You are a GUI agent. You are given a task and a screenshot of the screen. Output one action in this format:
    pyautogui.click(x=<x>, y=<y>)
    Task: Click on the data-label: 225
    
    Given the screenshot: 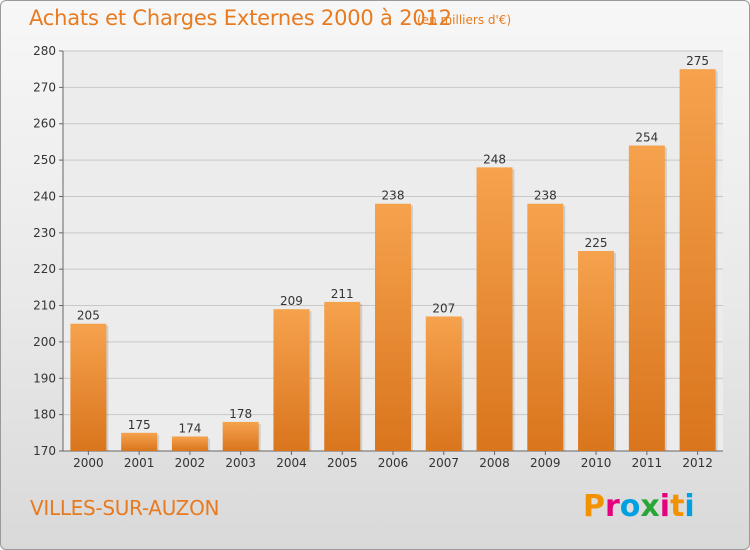 What is the action you would take?
    pyautogui.click(x=596, y=243)
    